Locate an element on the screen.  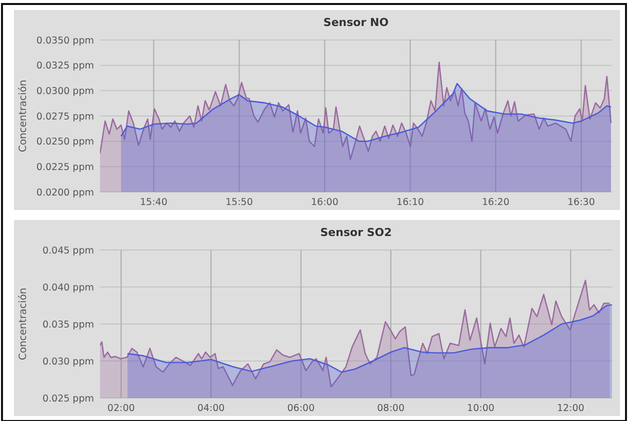
y-tick-label: 0.0300 ppm is located at coordinates (65, 91).